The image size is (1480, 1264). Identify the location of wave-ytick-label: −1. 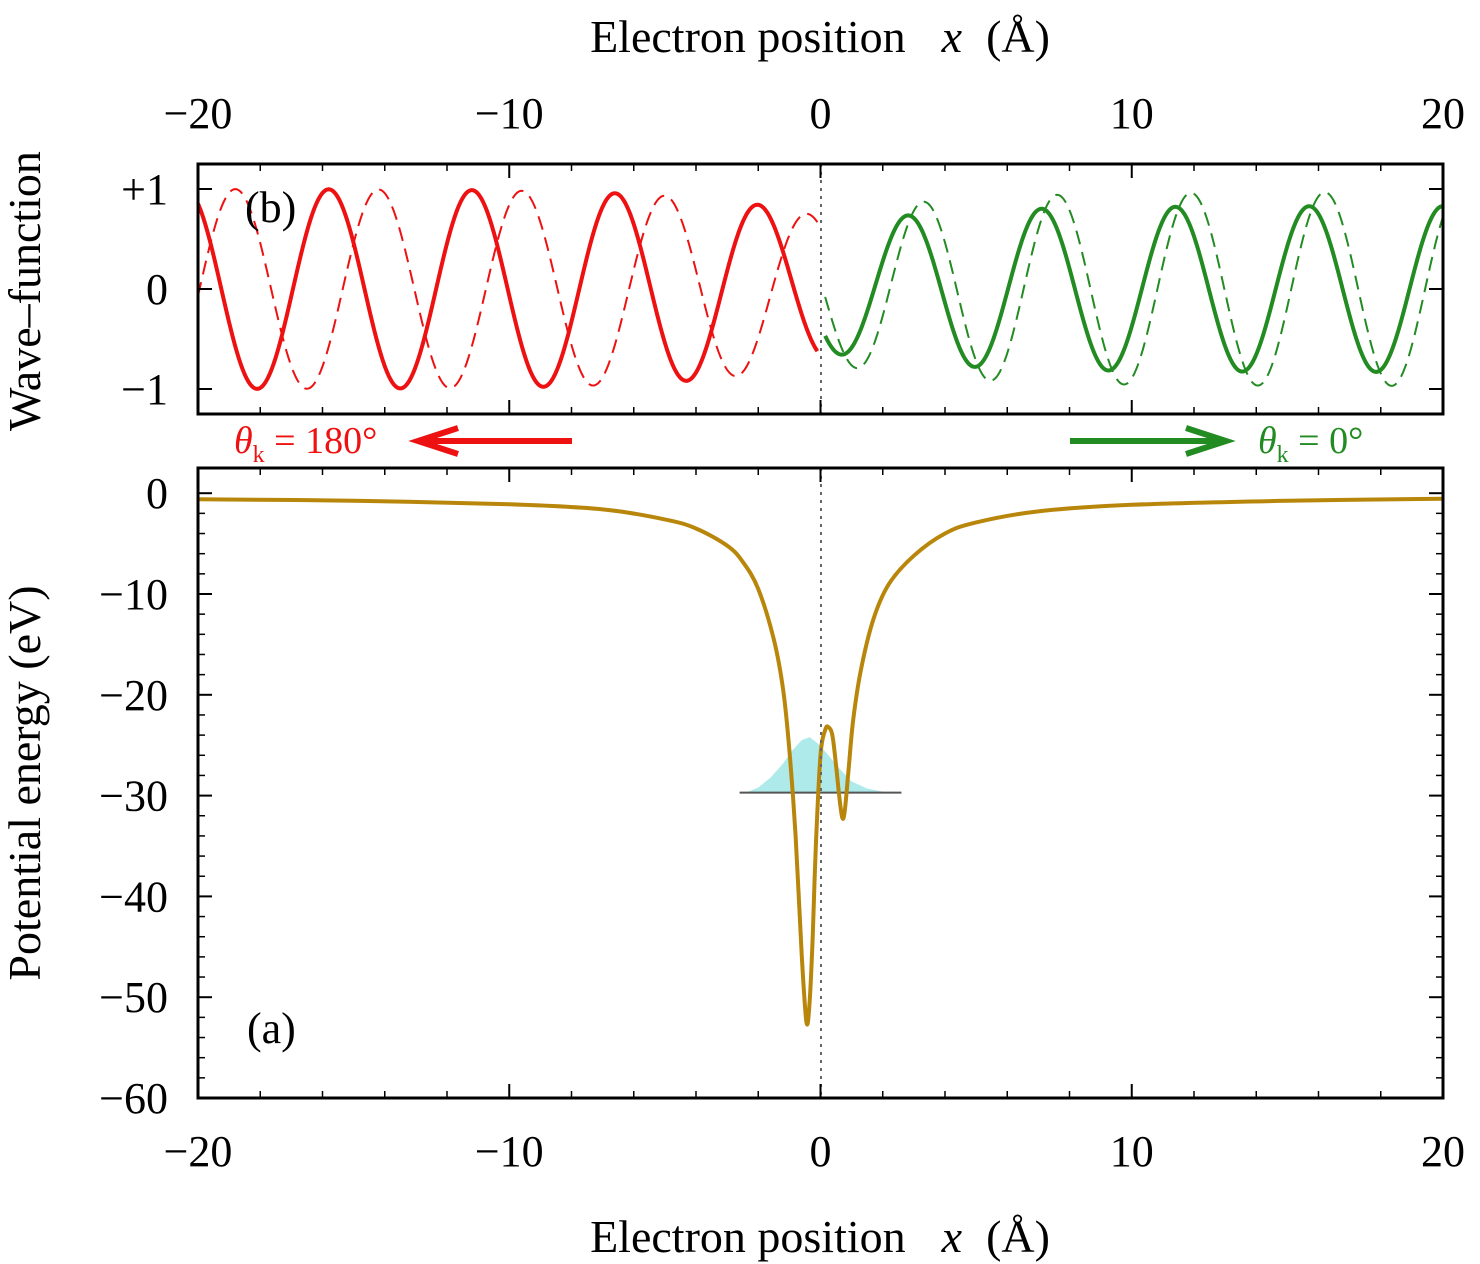
(144, 389).